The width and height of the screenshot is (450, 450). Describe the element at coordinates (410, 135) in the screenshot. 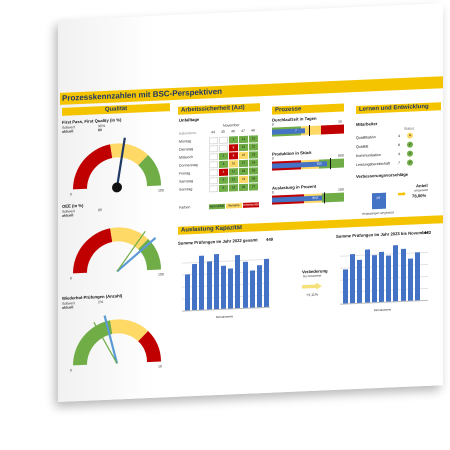

I see `status-icon: ≡` at that location.